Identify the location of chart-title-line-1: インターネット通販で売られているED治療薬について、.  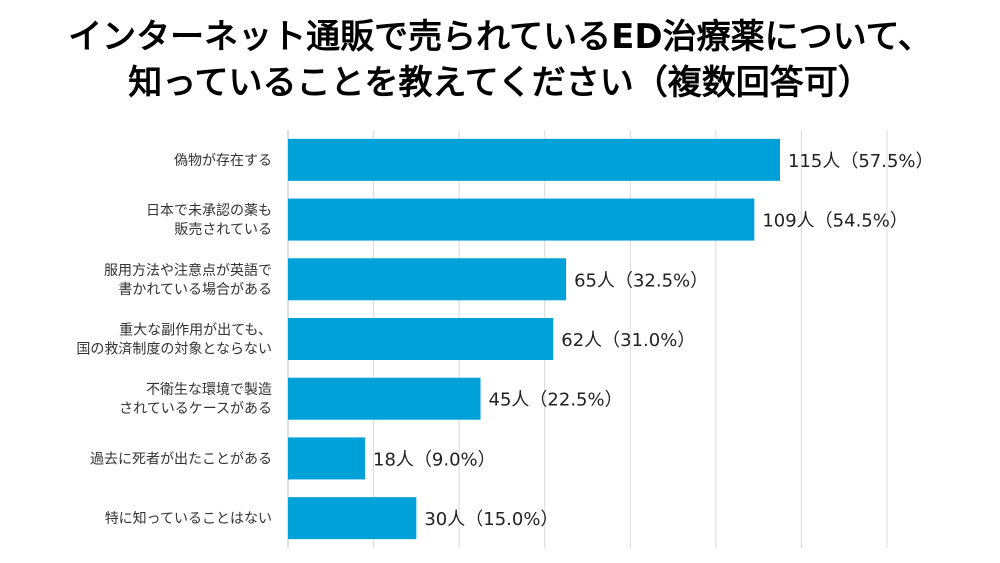
(500, 37).